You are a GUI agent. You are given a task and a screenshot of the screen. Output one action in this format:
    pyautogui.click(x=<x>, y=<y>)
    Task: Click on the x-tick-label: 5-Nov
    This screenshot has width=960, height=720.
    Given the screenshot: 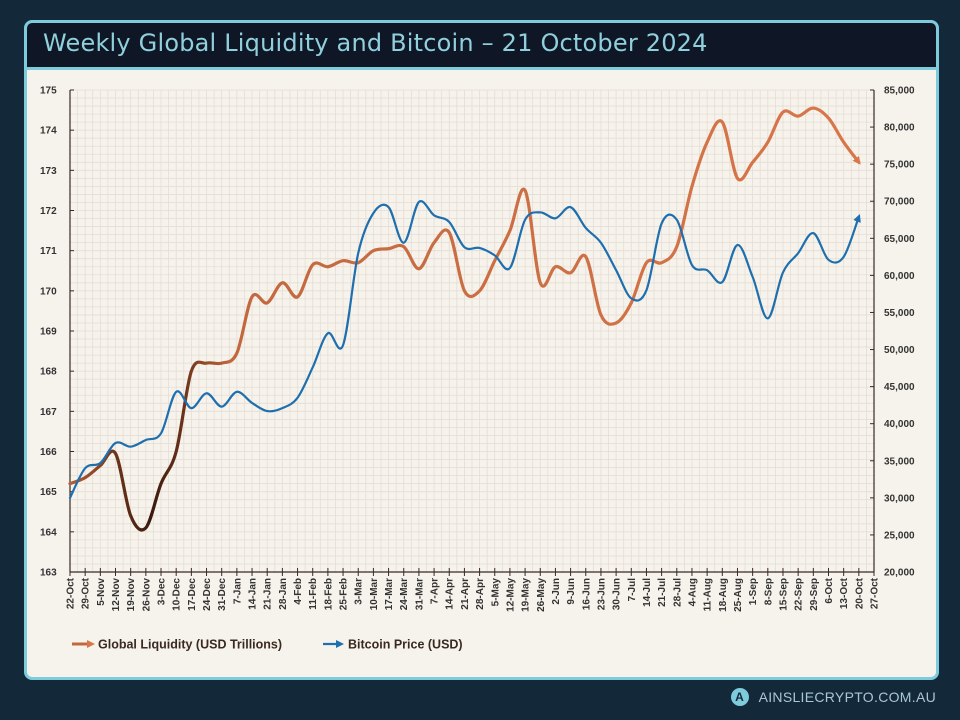 What is the action you would take?
    pyautogui.click(x=101, y=592)
    